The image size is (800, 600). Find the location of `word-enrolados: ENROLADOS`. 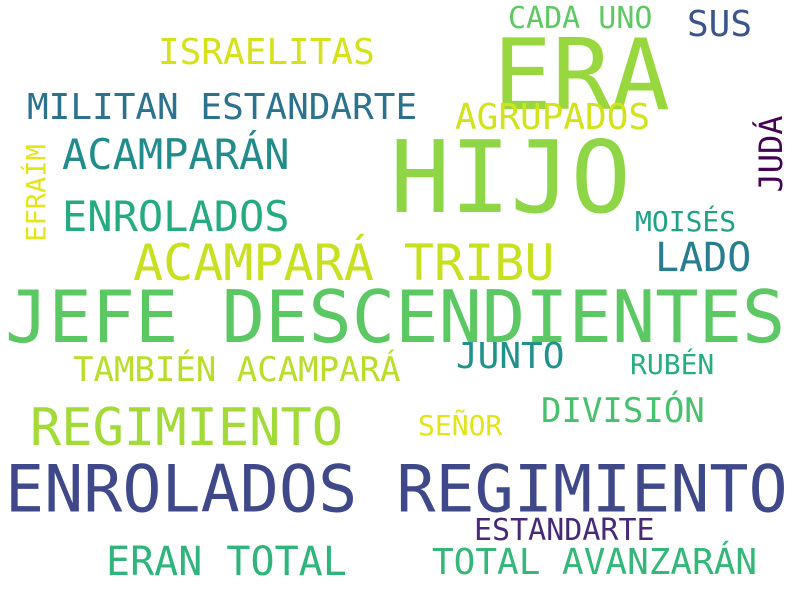

word-enrolados: ENROLADOS is located at coordinates (176, 216).